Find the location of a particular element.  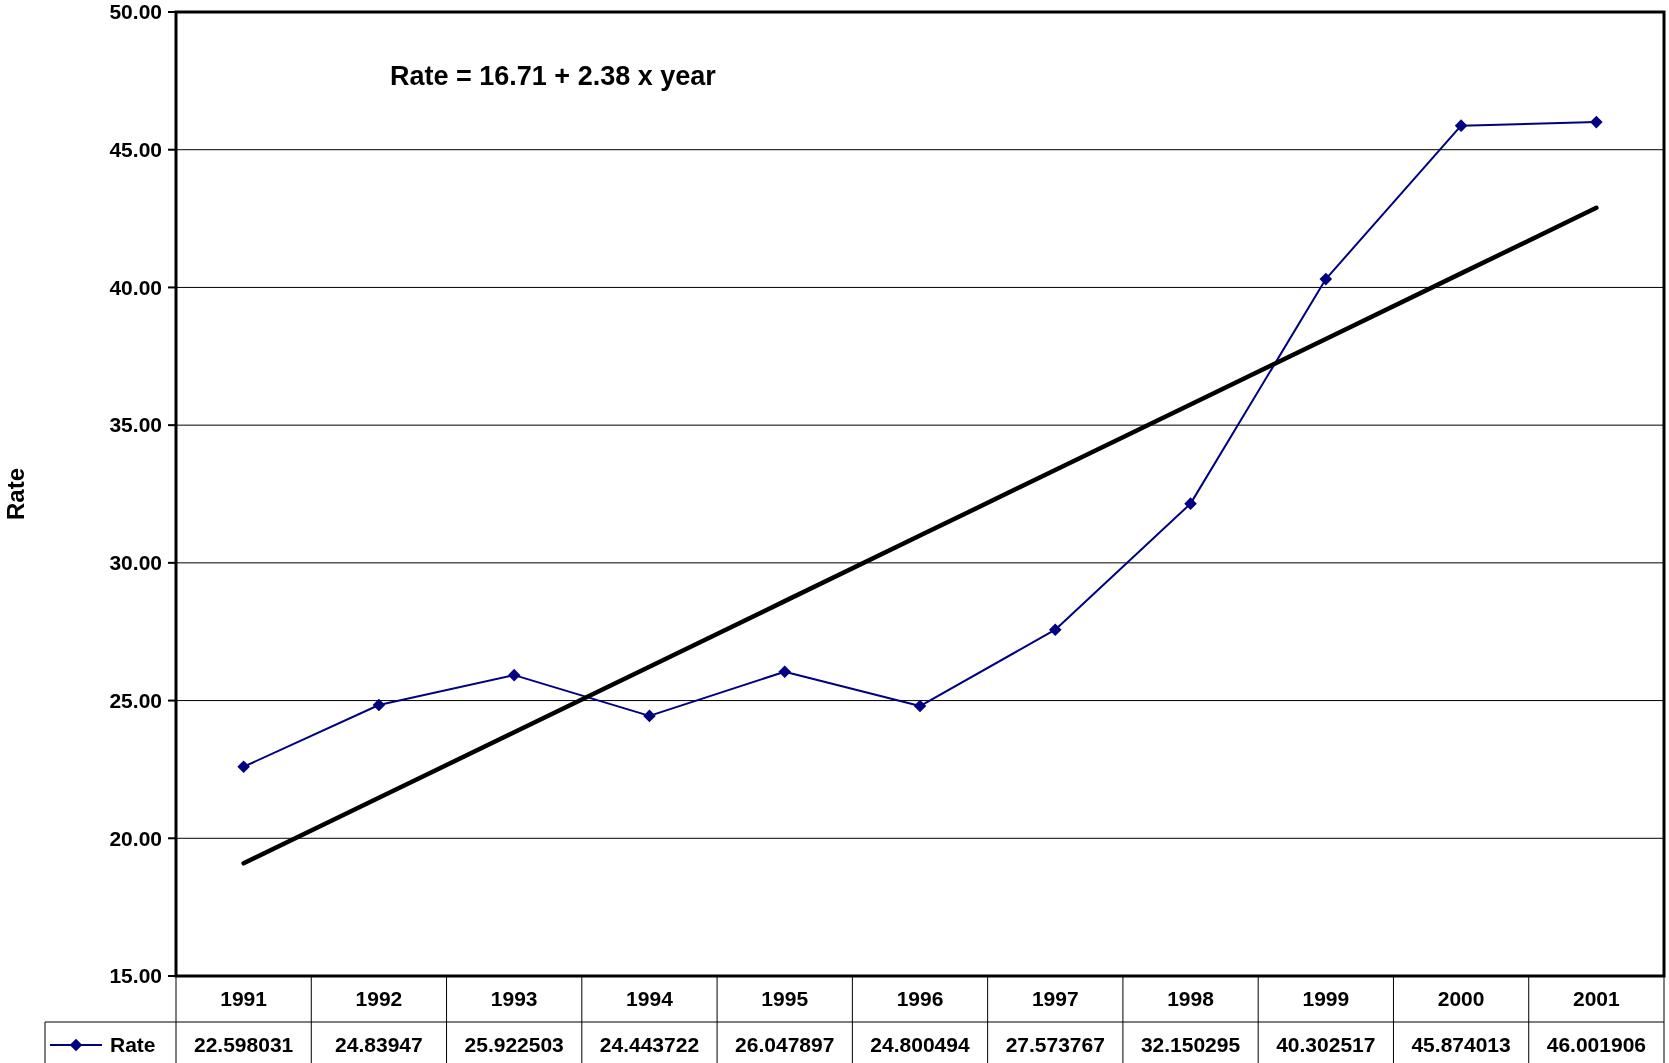

data-label: 24.443722 is located at coordinates (649, 1045).